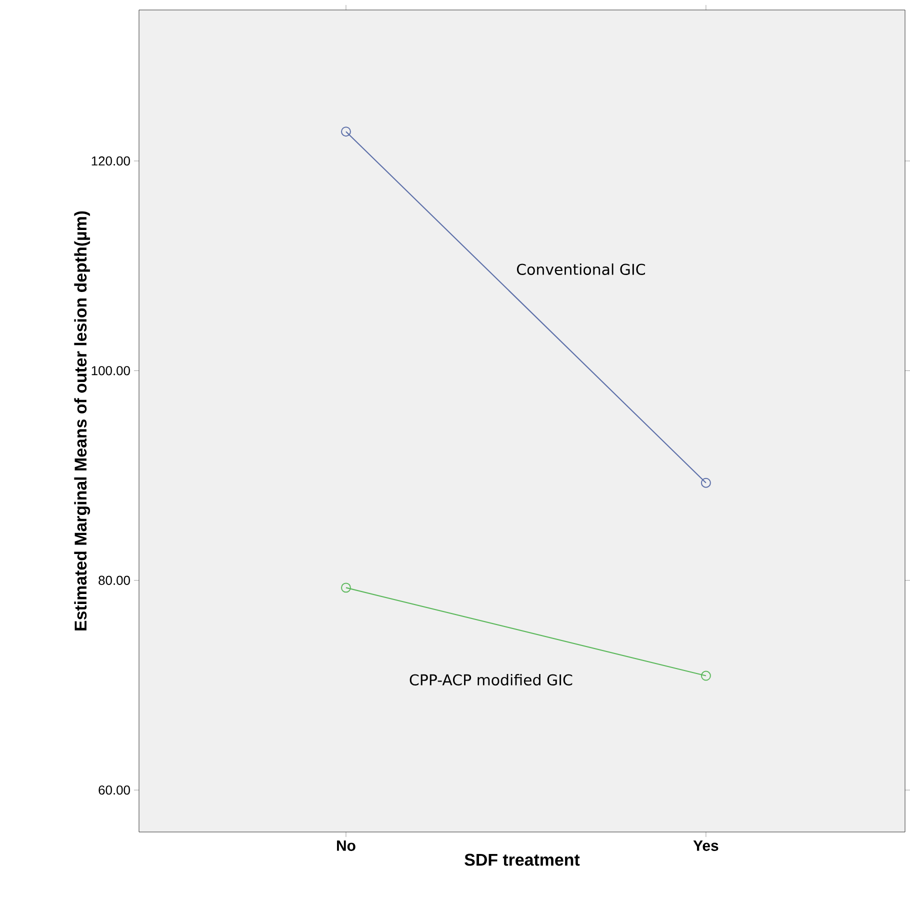 The width and height of the screenshot is (910, 916). Describe the element at coordinates (82, 420) in the screenshot. I see `y-axis-title: Estimated Marginal Means of outer lesion depth(µm)` at that location.